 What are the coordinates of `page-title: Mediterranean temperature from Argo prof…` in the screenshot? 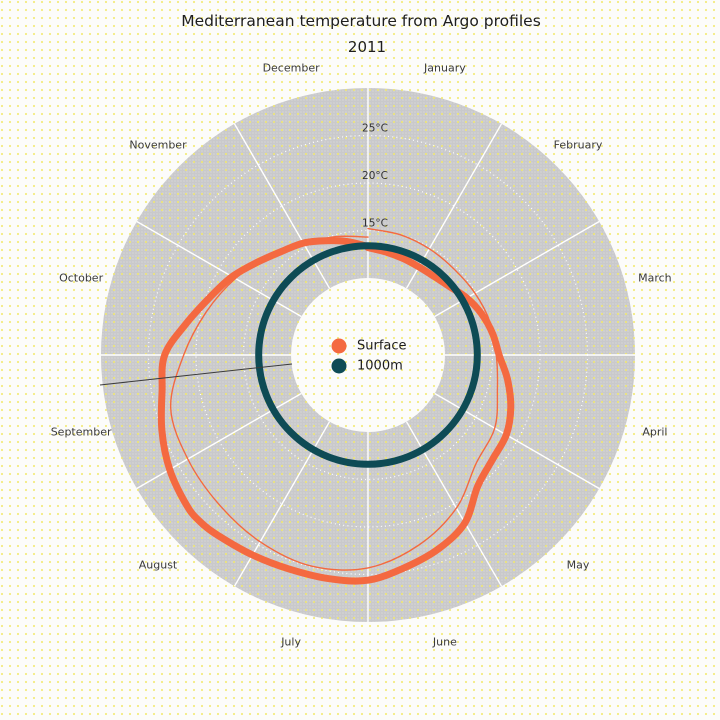 It's located at (361, 21).